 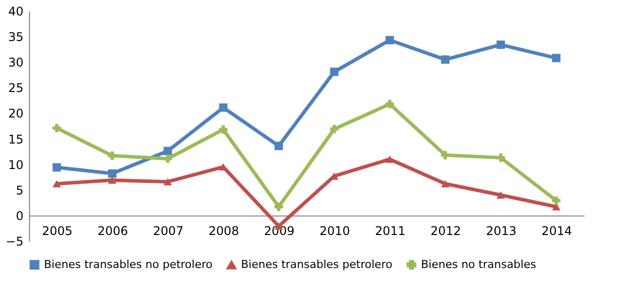 What do you see at coordinates (446, 231) in the screenshot?
I see `x-tick-label: 2012` at bounding box center [446, 231].